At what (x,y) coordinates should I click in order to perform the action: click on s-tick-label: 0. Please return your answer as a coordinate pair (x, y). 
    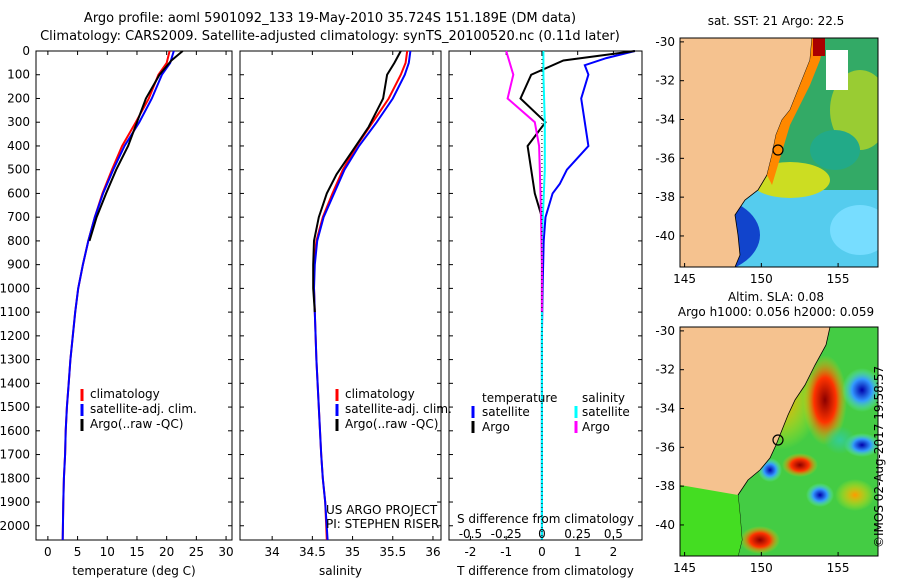
    Looking at the image, I should click on (542, 534).